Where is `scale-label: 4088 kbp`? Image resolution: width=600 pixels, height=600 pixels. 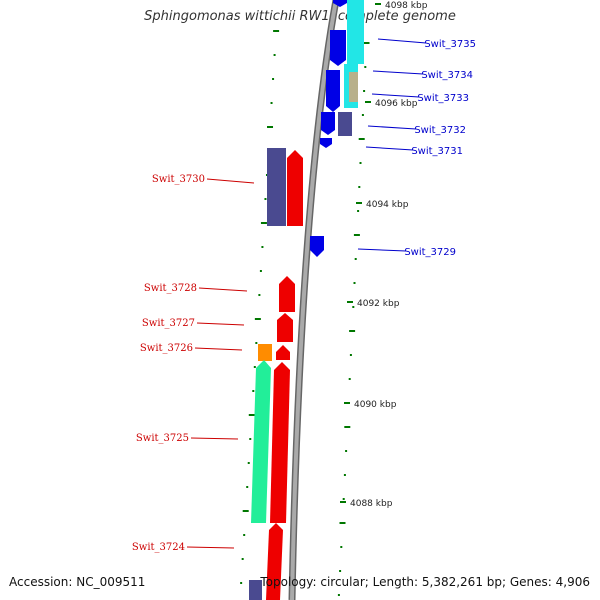
scale-label: 4088 kbp is located at coordinates (371, 504).